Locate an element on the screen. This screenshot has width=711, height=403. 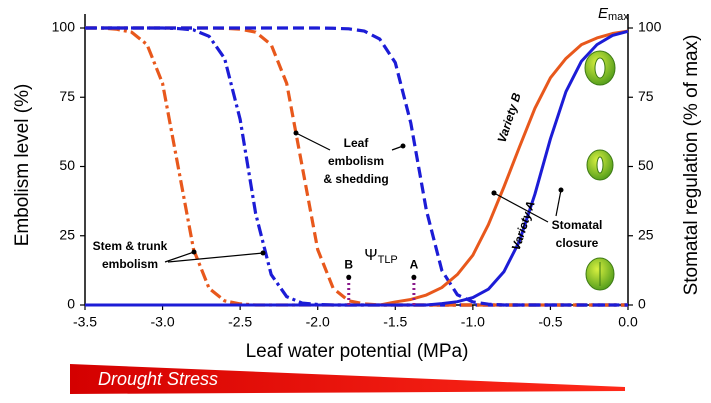
y2-tick-label: 100 is located at coordinates (650, 27).